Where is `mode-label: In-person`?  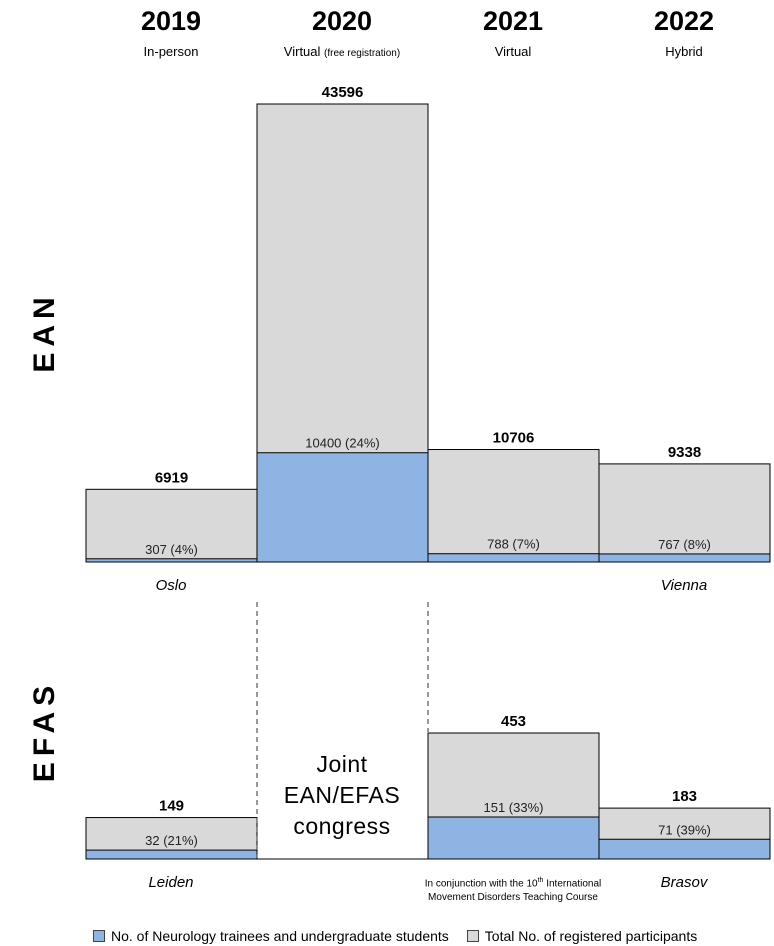
mode-label: In-person is located at coordinates (171, 51).